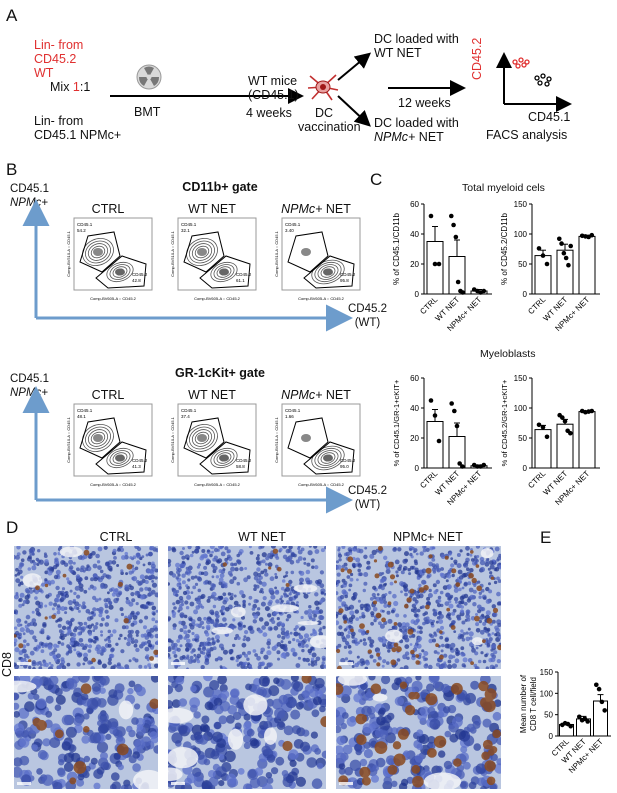 Image resolution: width=617 pixels, height=793 pixels. Describe the element at coordinates (527, 135) in the screenshot. I see `facs-analysis-label: FACS analysis` at that location.